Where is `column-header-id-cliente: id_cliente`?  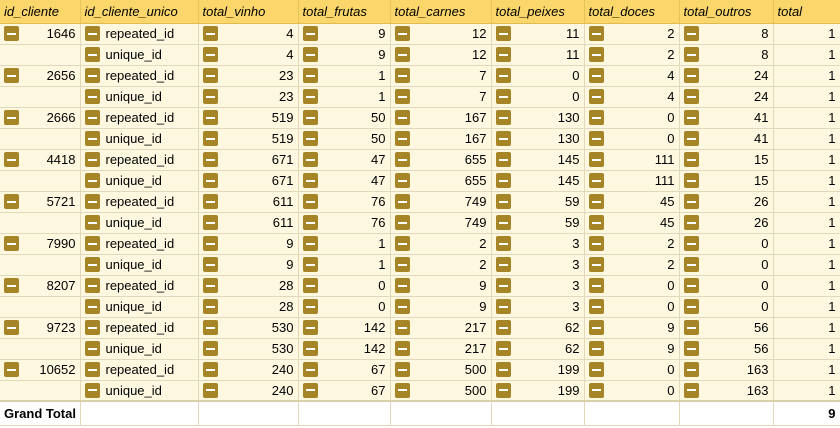 column-header-id-cliente: id_cliente is located at coordinates (40, 12).